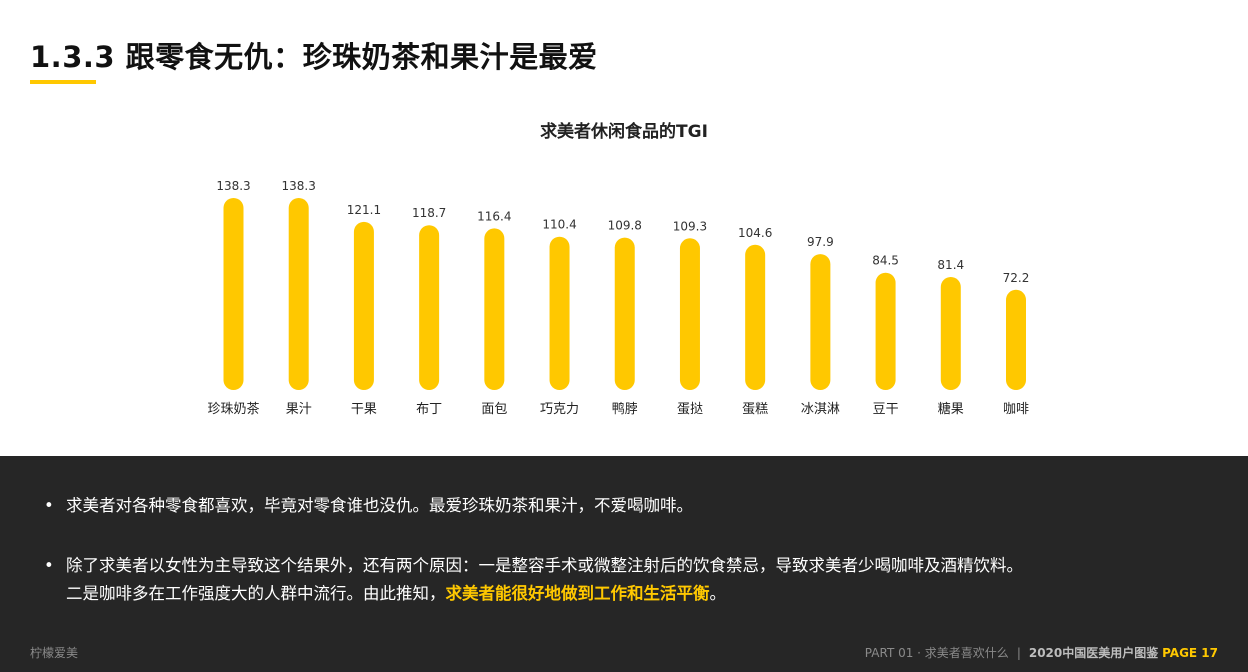 The height and width of the screenshot is (672, 1248). I want to click on summary-point-2-line-2: 二是咖啡多在工作强度大的人群中流行。由此推知，求美者能很好地做到工作和生活平衡。, so click(651, 594).